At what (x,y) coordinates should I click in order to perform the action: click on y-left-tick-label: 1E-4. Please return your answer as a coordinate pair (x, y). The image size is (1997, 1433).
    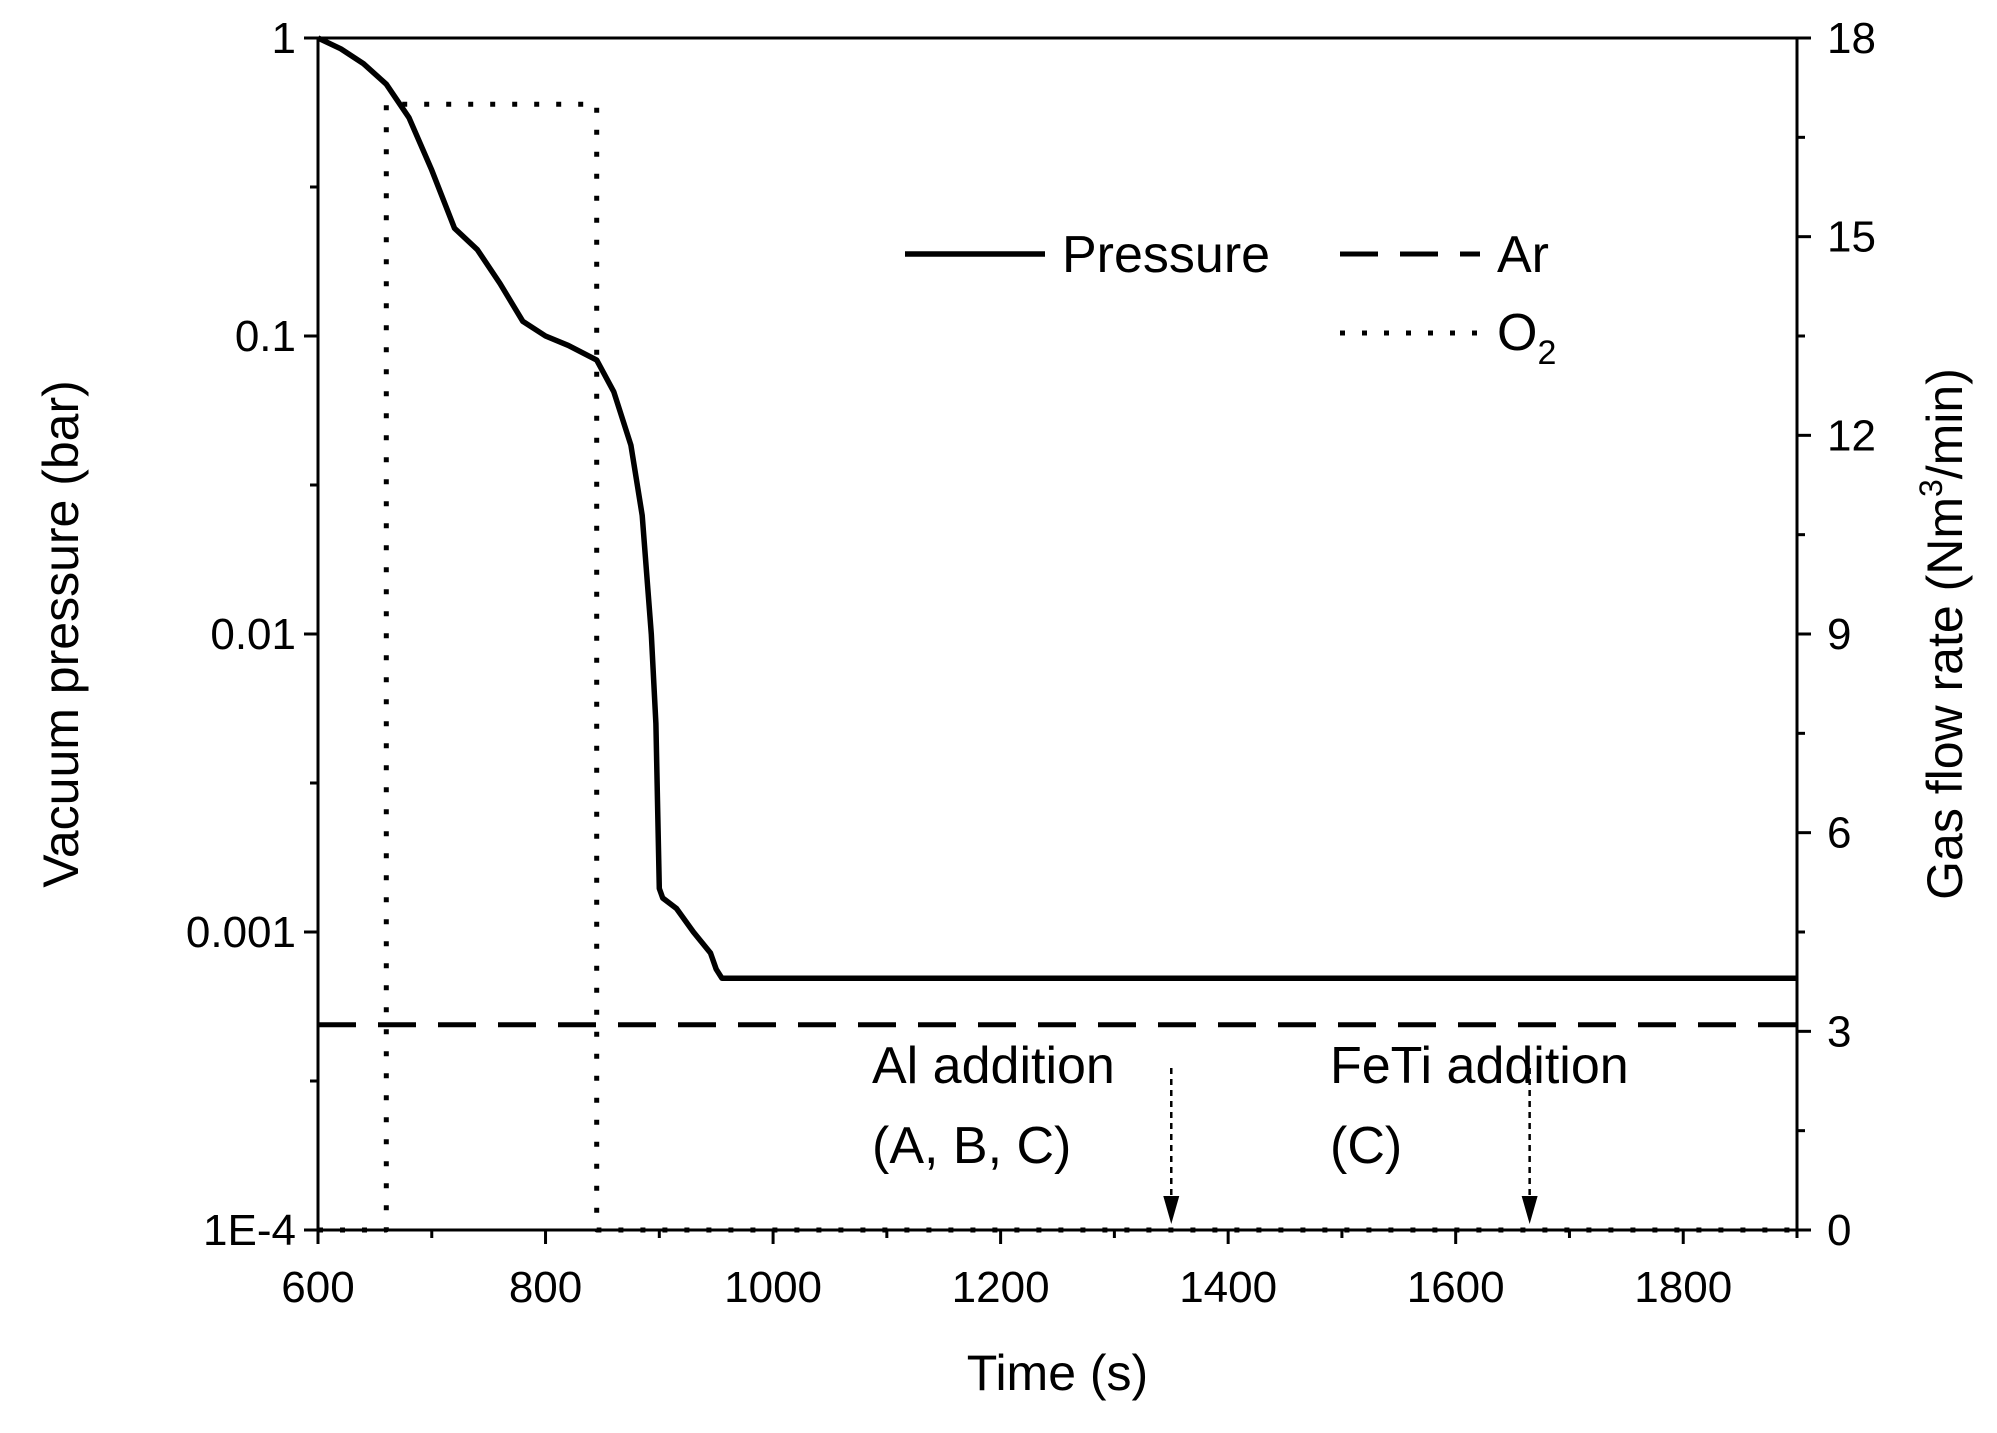
    Looking at the image, I should click on (249, 1230).